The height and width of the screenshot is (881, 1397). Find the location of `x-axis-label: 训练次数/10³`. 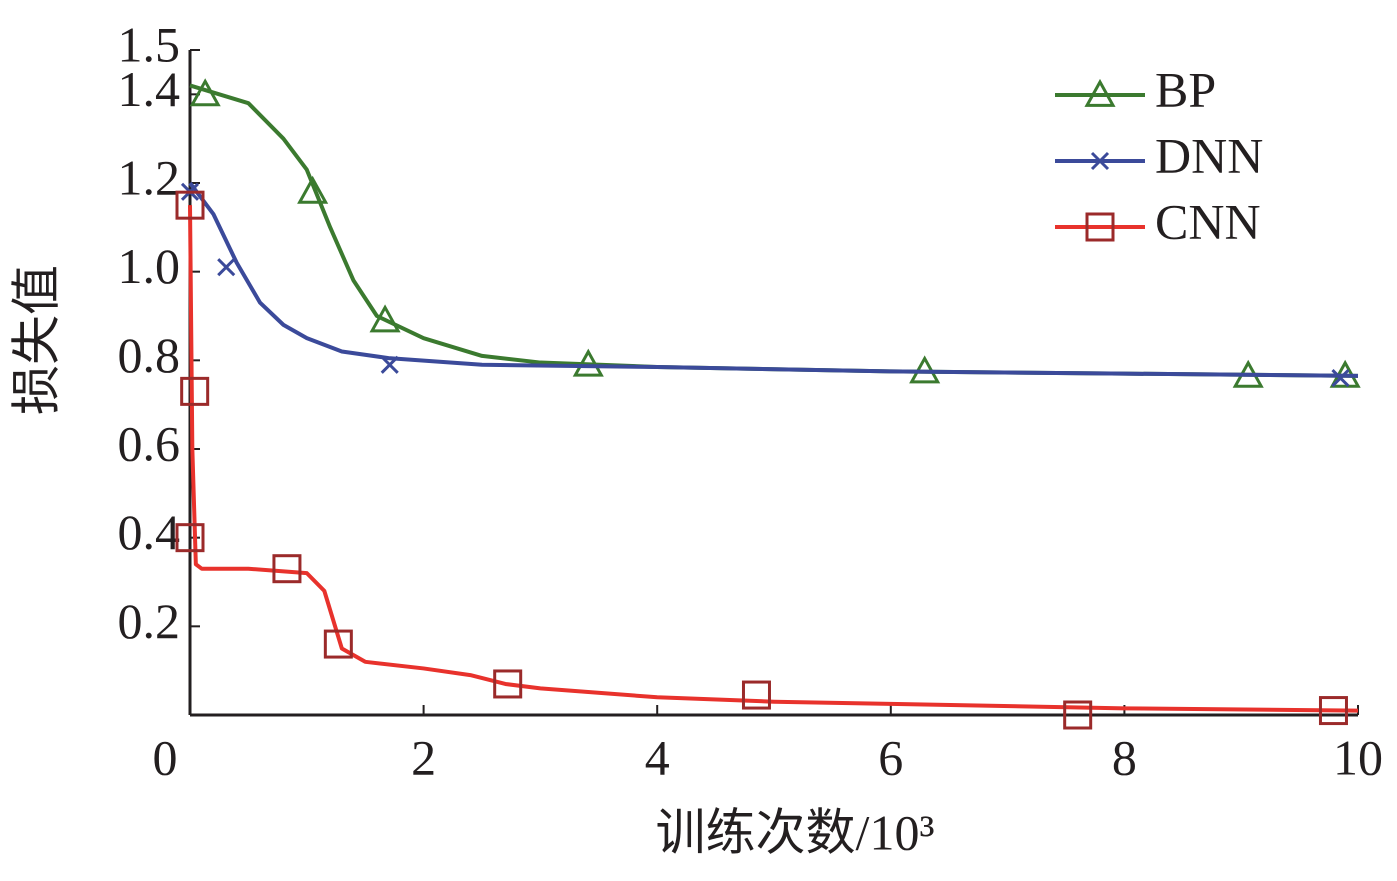

x-axis-label: 训练次数/10³ is located at coordinates (795, 832).